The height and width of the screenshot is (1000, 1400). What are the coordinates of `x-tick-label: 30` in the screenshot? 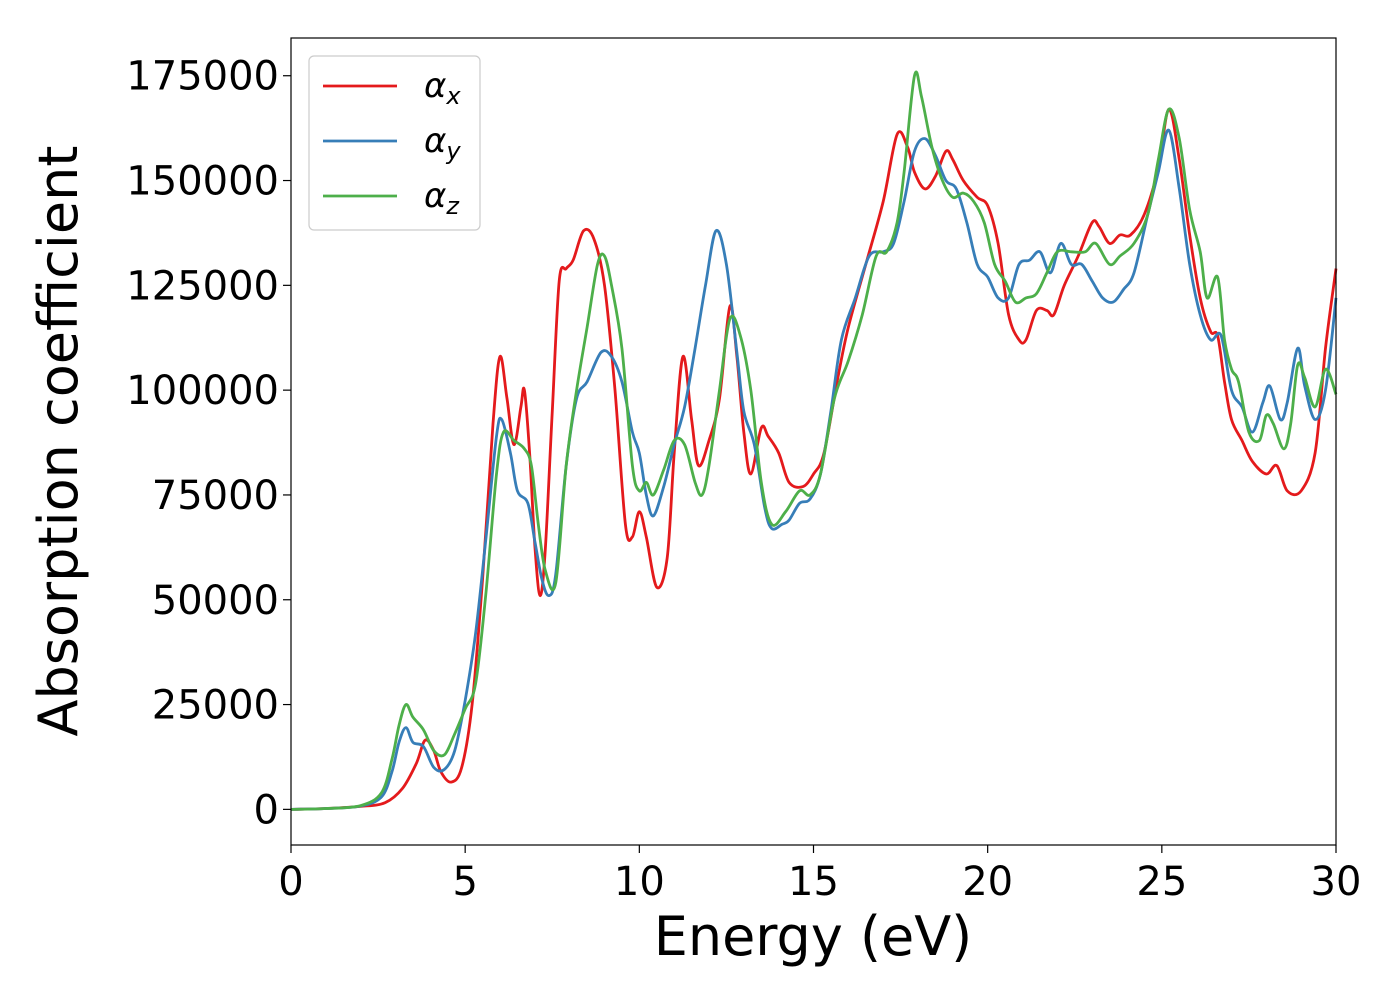 It's located at (1336, 882).